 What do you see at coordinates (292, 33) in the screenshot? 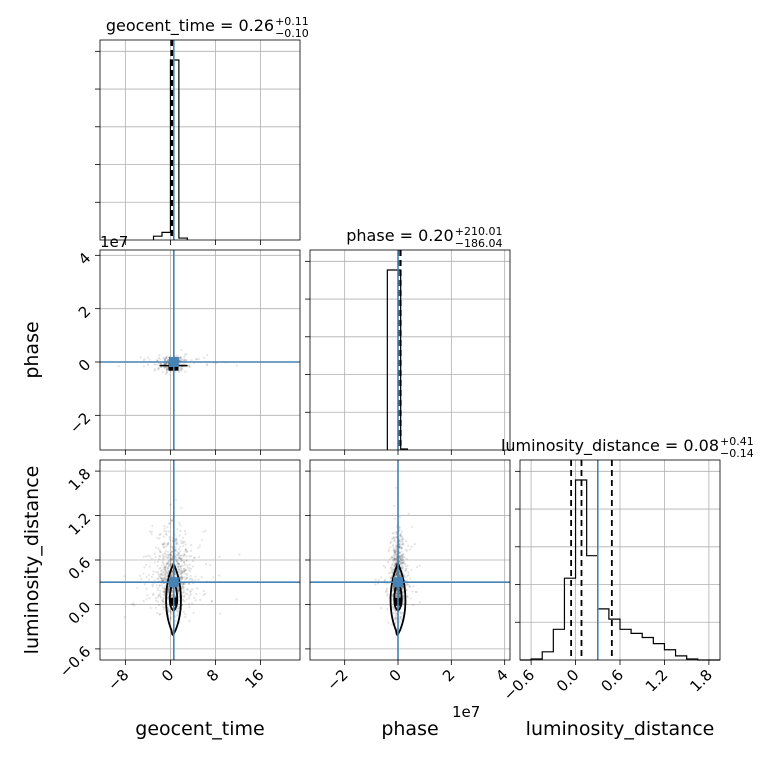
I see `title-lower-error: −0.10` at bounding box center [292, 33].